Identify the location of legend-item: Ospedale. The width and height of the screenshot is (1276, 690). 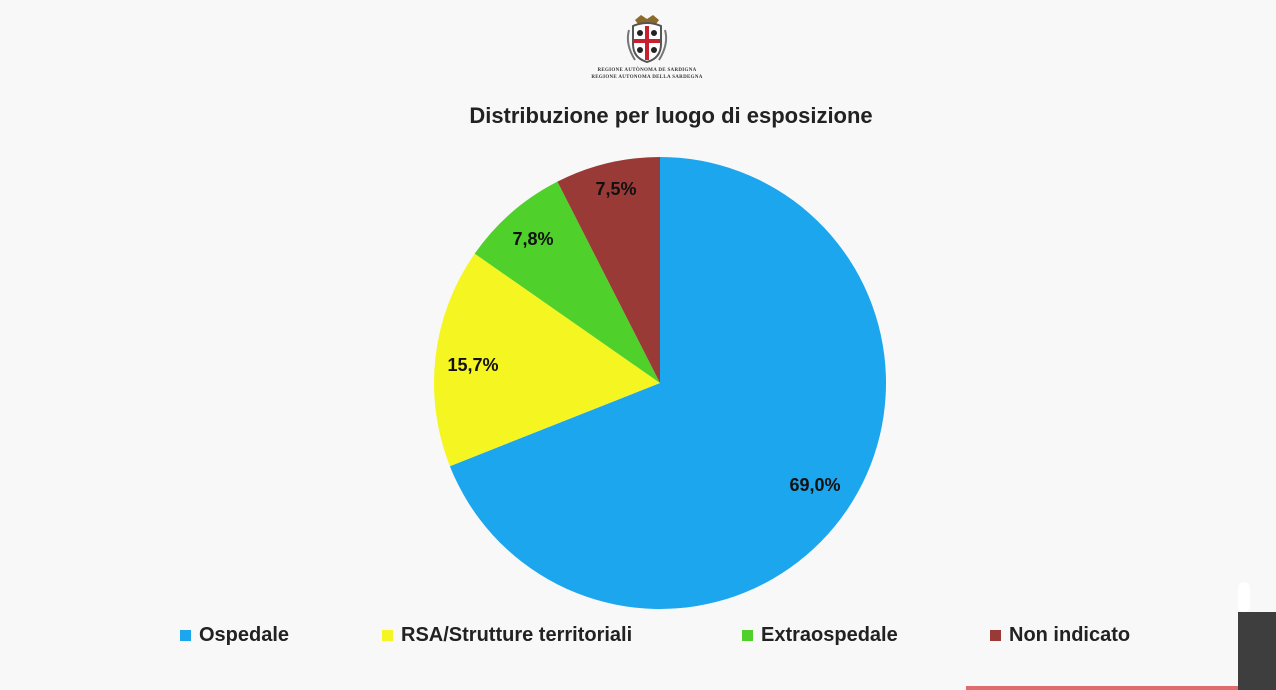
(234, 635).